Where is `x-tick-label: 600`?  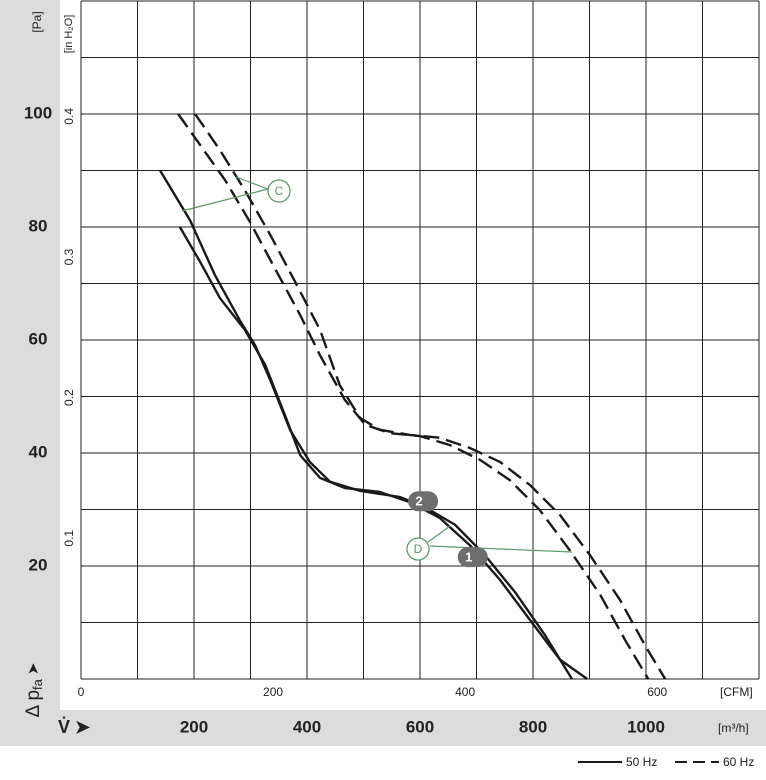 x-tick-label: 600 is located at coordinates (420, 726).